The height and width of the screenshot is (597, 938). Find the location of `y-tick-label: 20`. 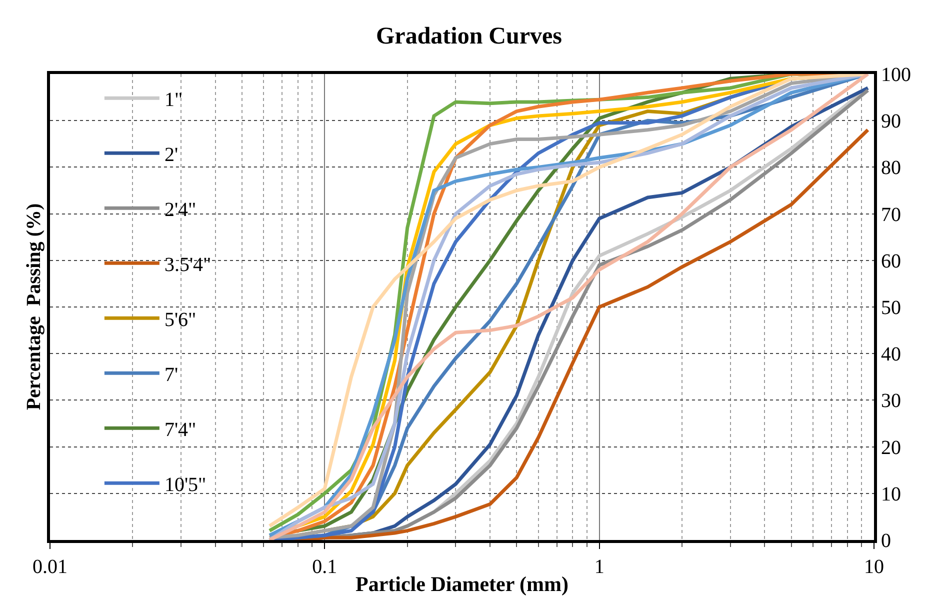

y-tick-label: 20 is located at coordinates (891, 447).